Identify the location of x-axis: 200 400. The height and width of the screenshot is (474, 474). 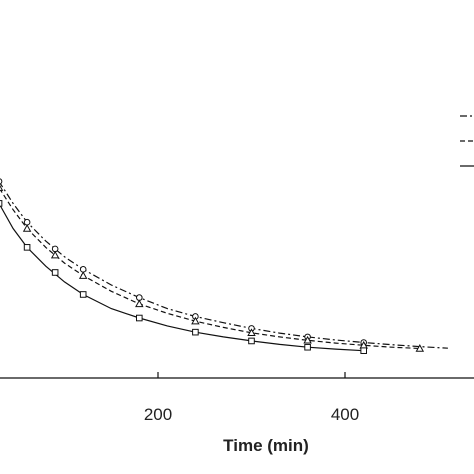
(237, 398).